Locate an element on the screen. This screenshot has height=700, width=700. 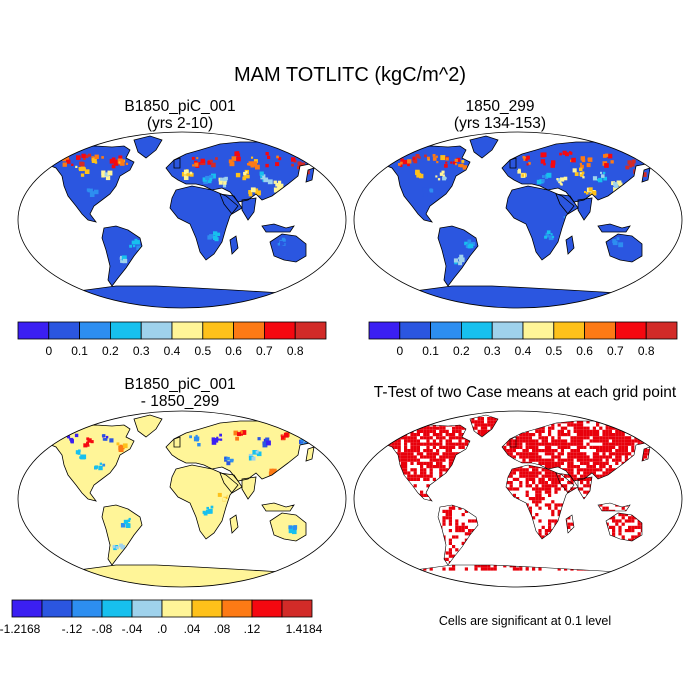
colorbar-tick-label: 0.4 is located at coordinates (523, 351).